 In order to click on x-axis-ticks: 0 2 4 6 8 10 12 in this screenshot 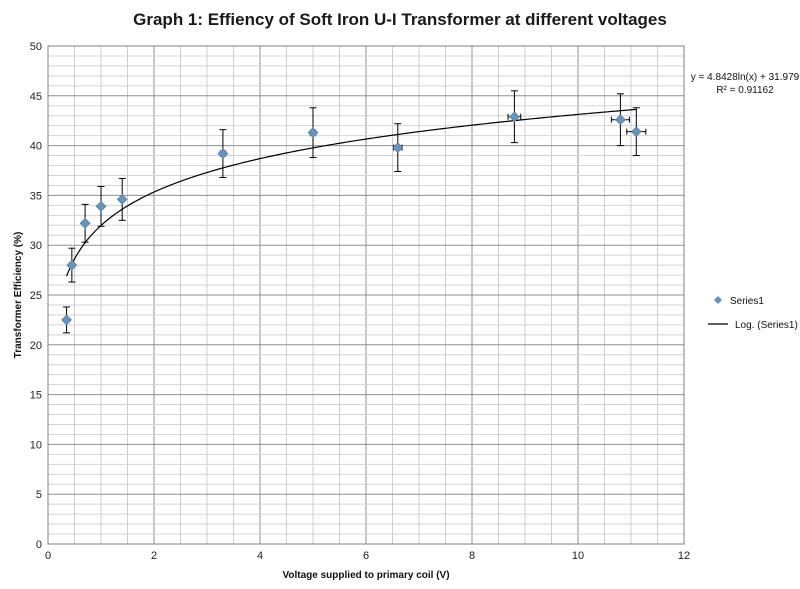, I will do `click(367, 556)`.